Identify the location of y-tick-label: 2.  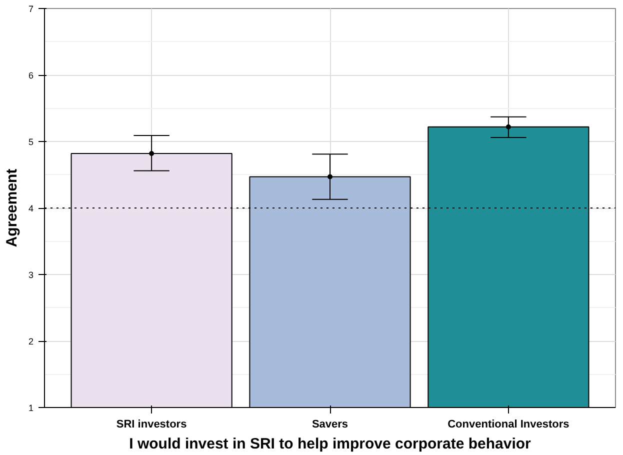
(31, 341).